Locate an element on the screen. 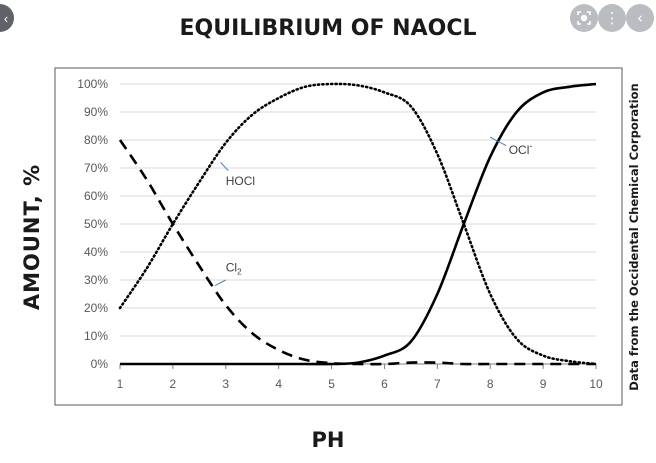  x-tick-label: 9 is located at coordinates (543, 384).